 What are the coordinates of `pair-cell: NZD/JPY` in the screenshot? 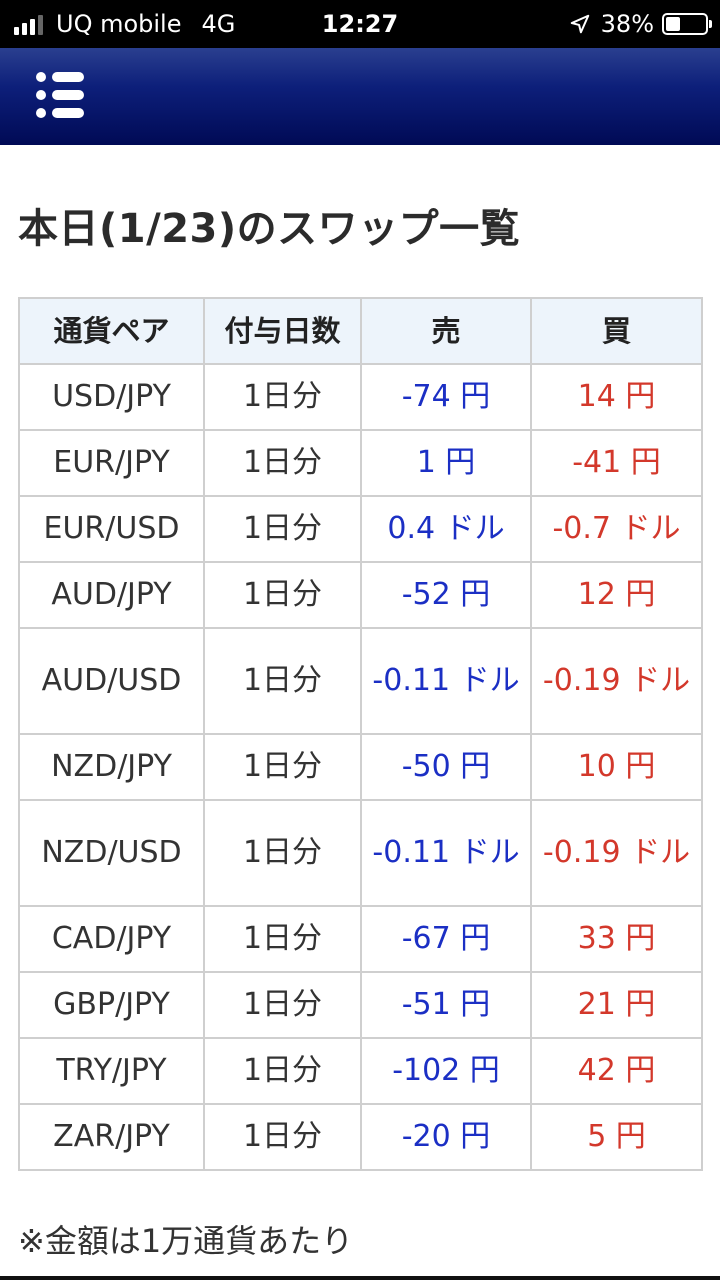 It's located at (111, 767).